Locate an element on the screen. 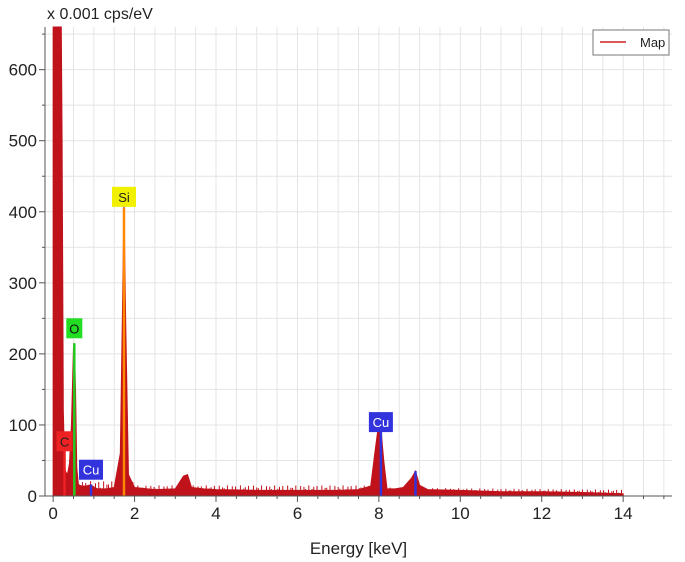 The image size is (685, 562). element-label-text: Si is located at coordinates (124, 197).